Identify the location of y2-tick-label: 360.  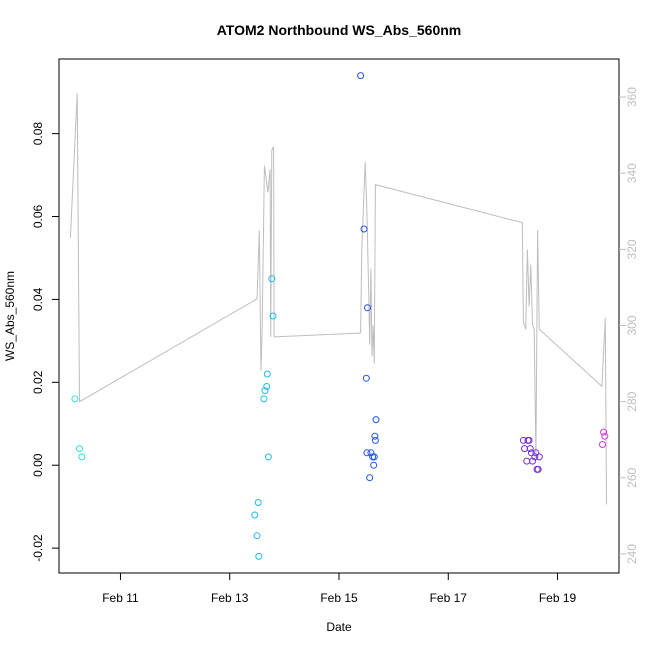
(632, 97).